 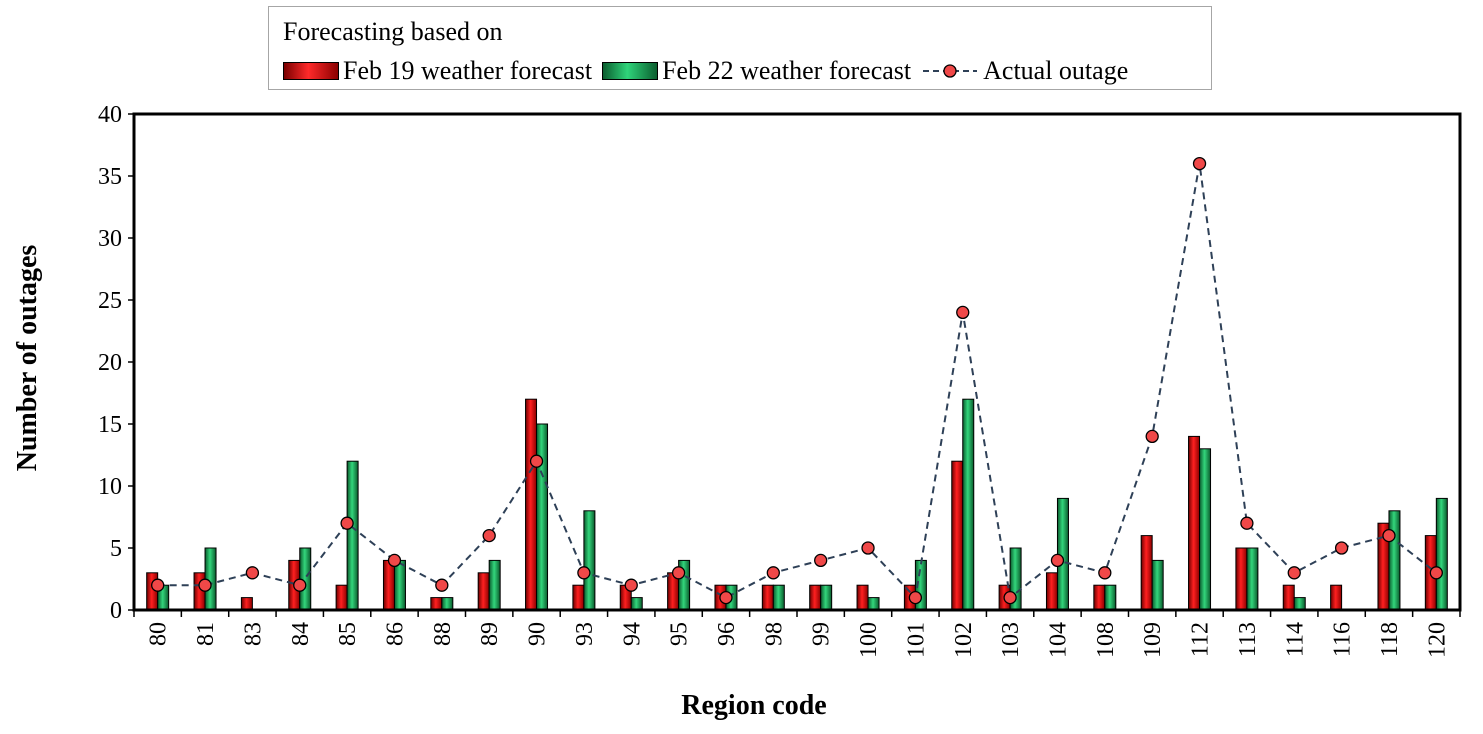 I want to click on x-tick-label: 96, so click(x=727, y=634).